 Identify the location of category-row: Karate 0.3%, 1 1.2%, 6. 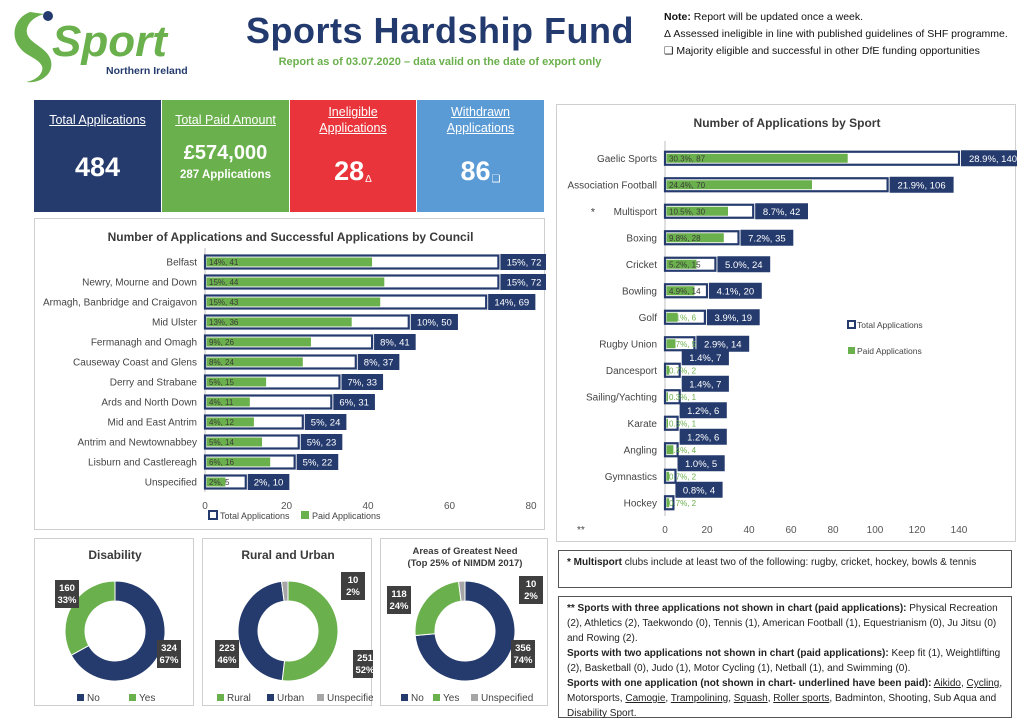
(677, 416).